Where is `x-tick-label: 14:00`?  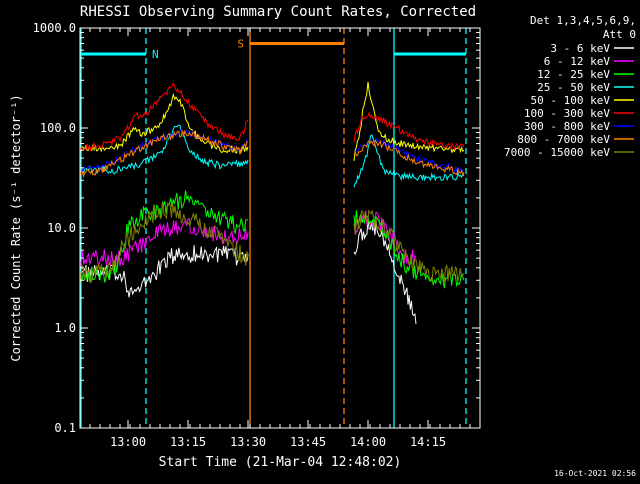
x-tick-label: 14:00 is located at coordinates (368, 442).